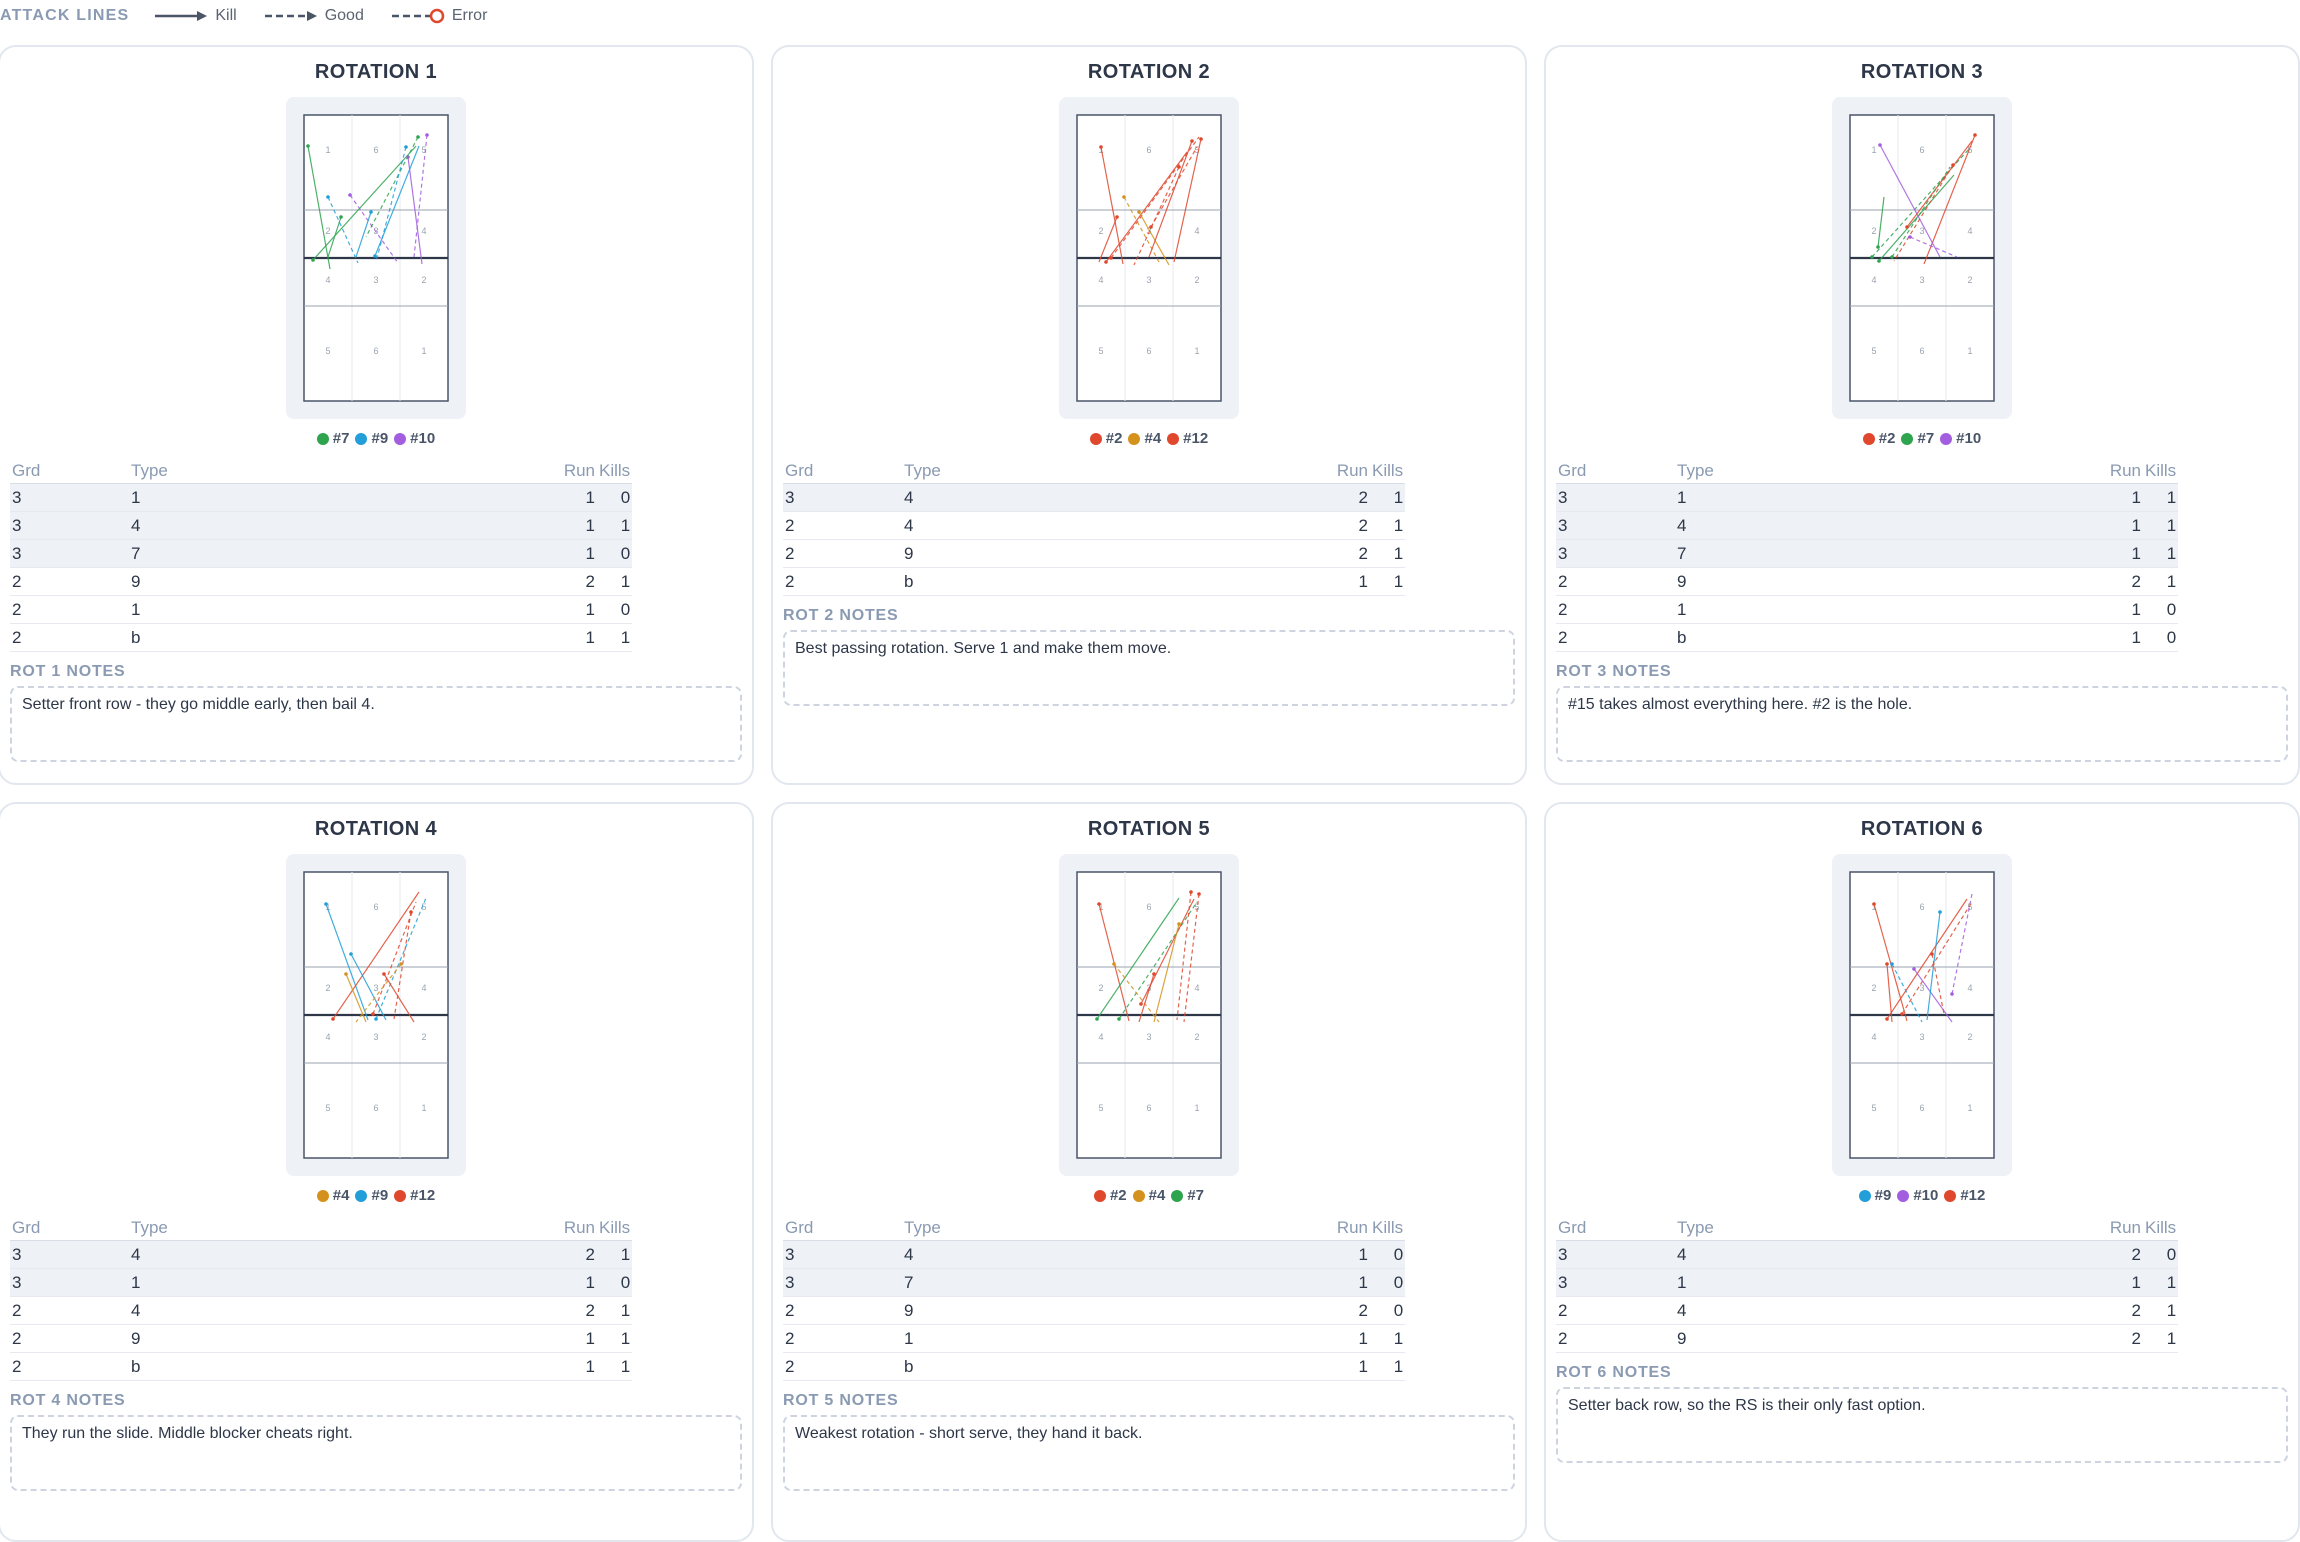  I want to click on player-label: #2, so click(1118, 1195).